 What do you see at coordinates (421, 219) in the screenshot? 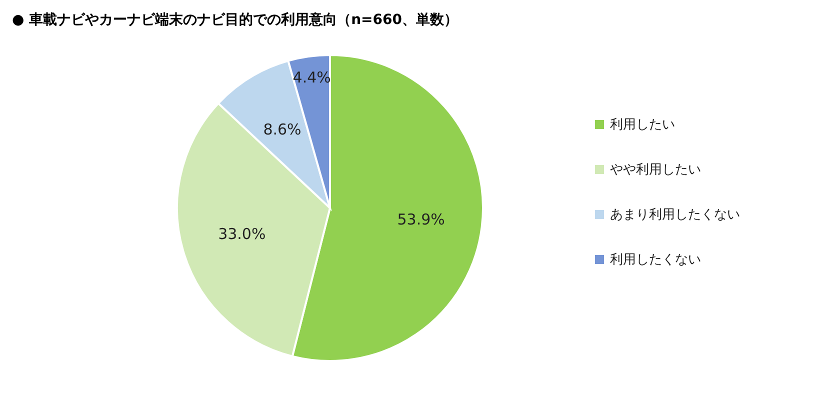
I see `data-label: 53.9%` at bounding box center [421, 219].